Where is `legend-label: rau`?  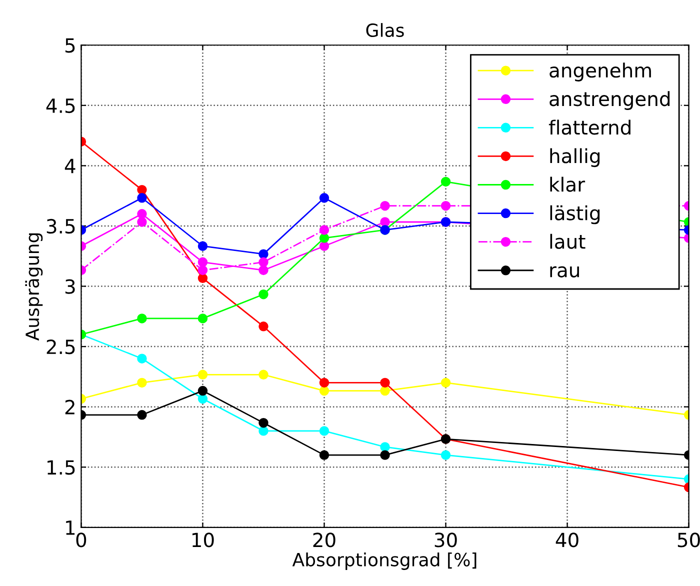
legend-label: rau is located at coordinates (564, 272).